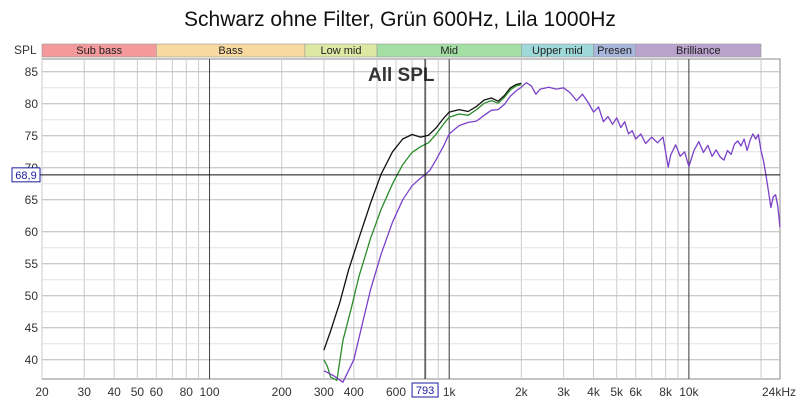  Describe the element at coordinates (396, 392) in the screenshot. I see `x-tick-label: 600` at that location.